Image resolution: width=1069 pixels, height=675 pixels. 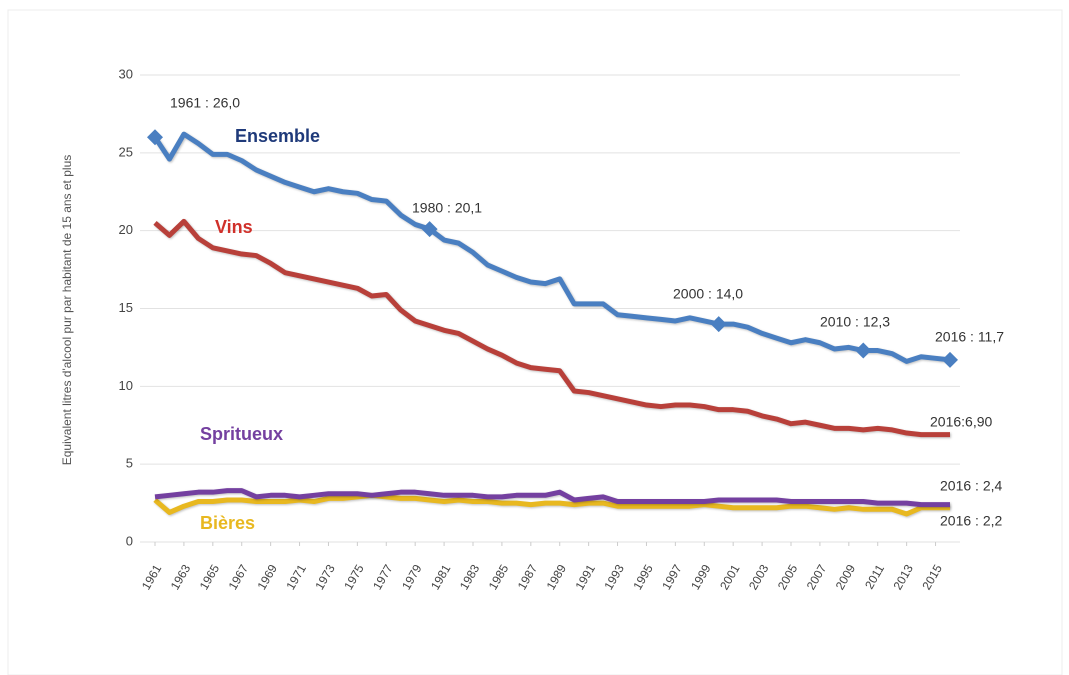 What do you see at coordinates (904, 577) in the screenshot?
I see `x-tick-label: 2013` at bounding box center [904, 577].